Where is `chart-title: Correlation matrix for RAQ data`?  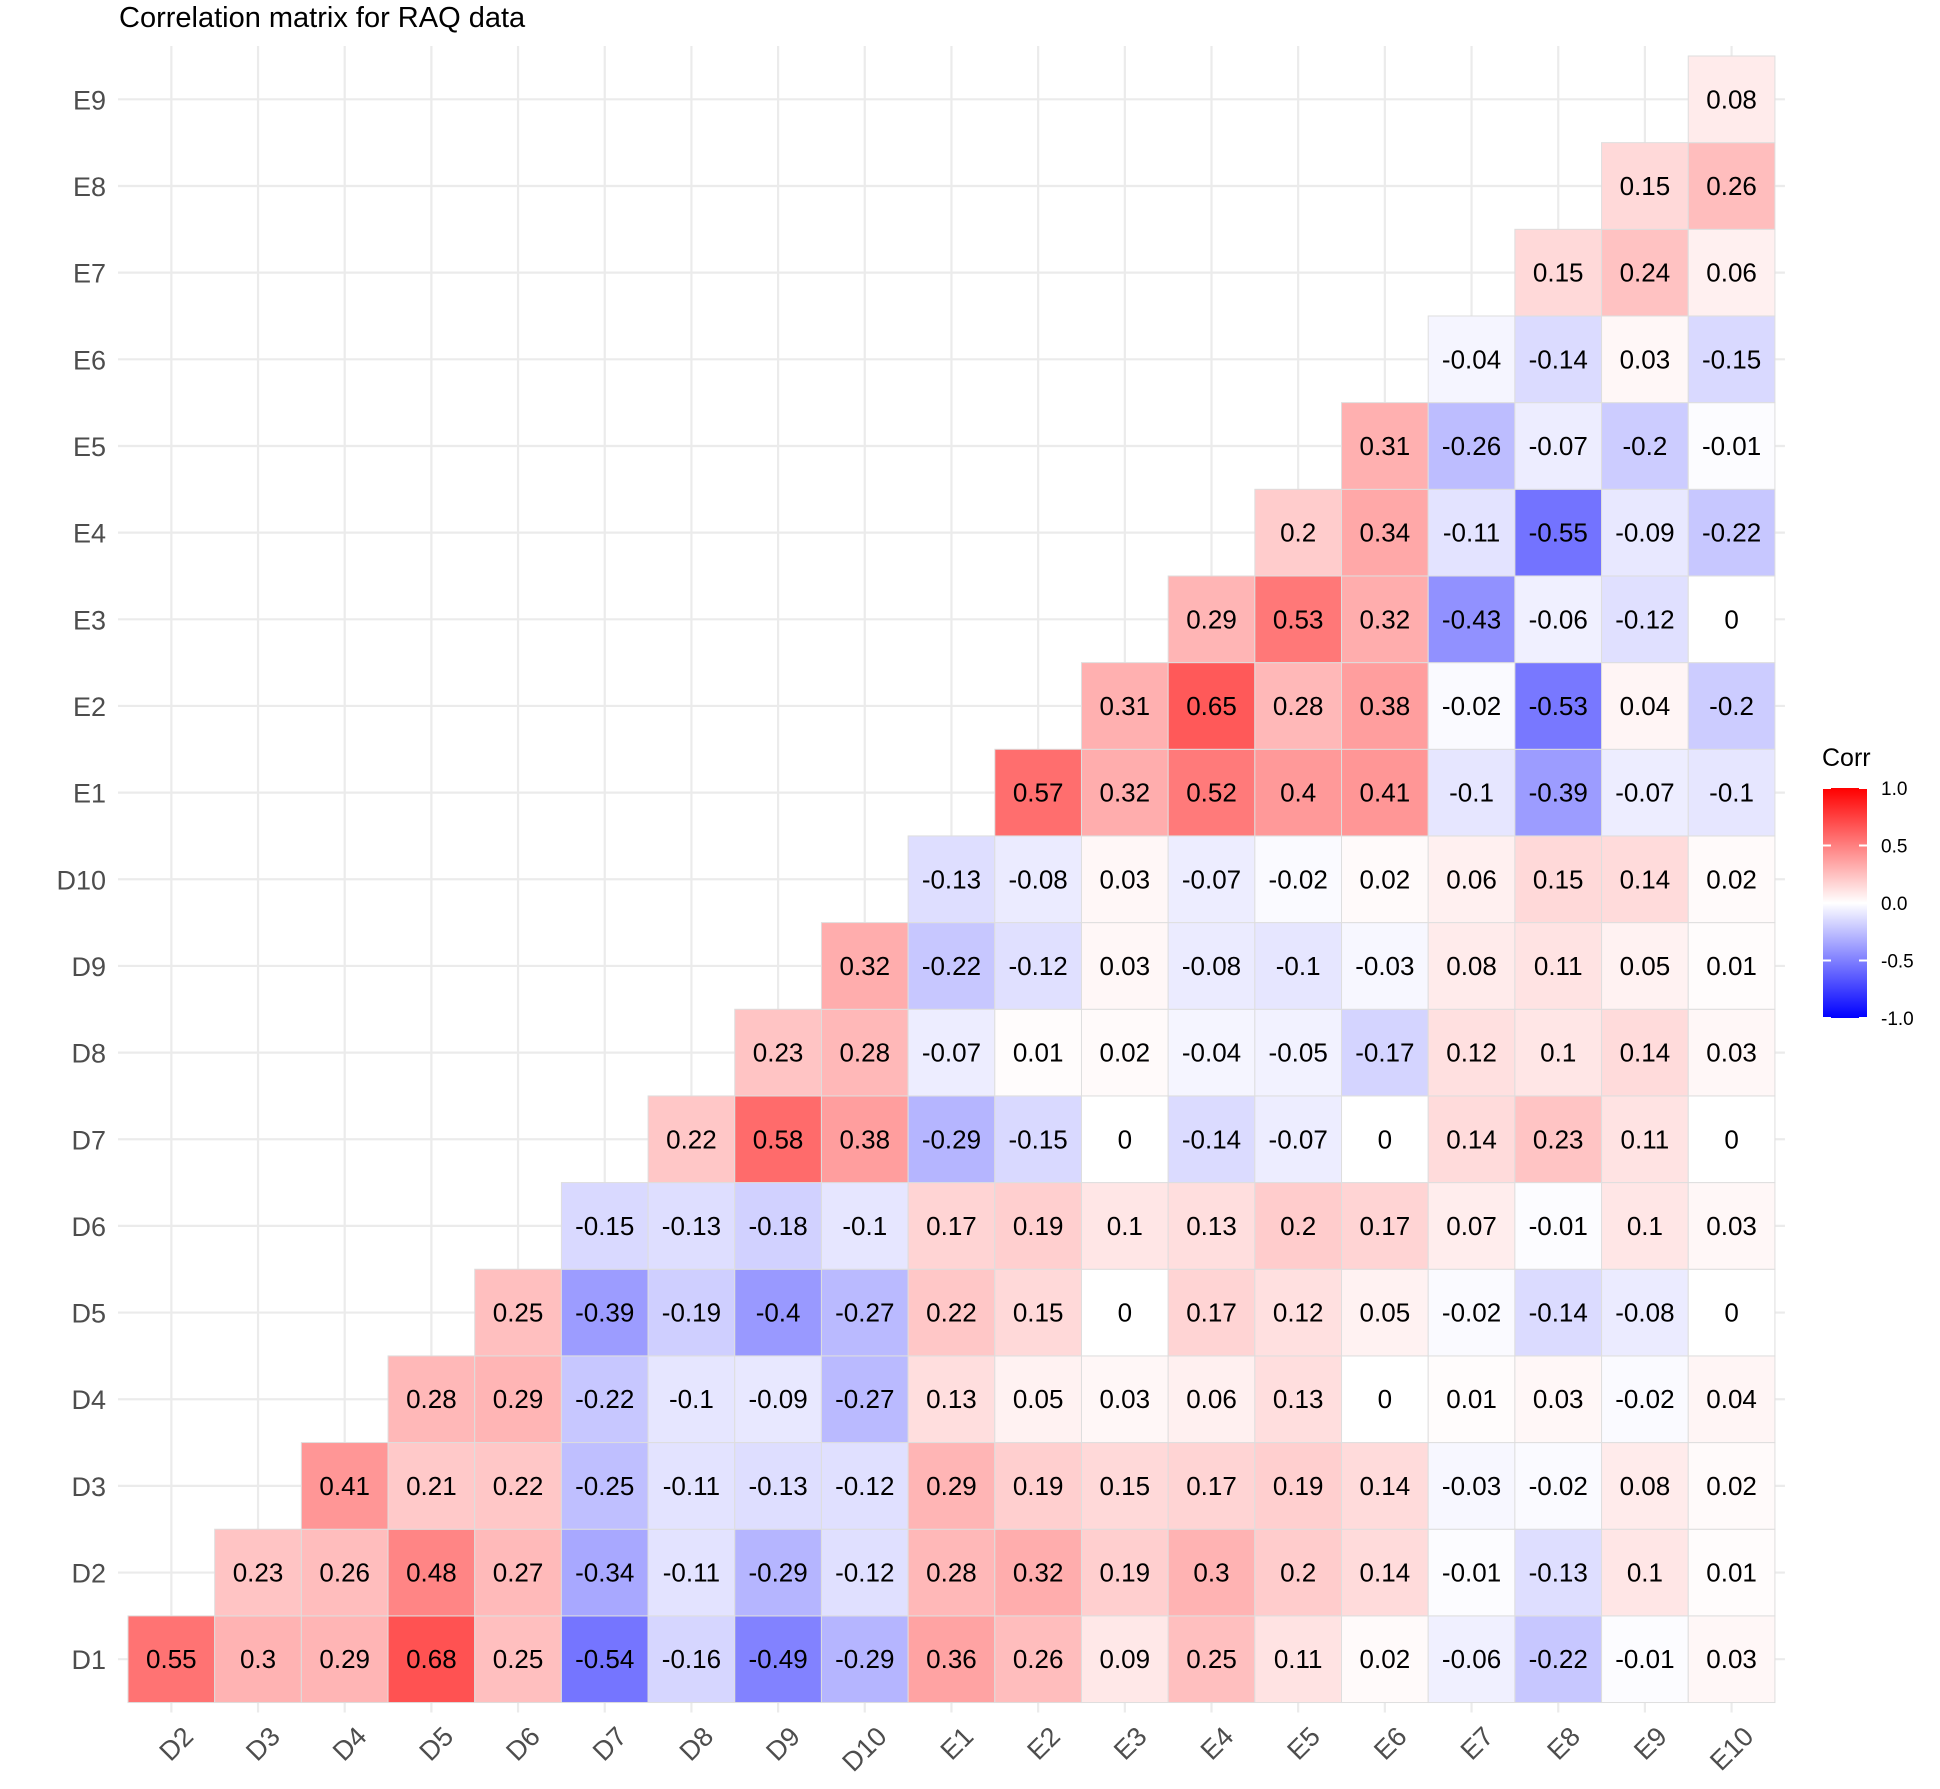
chart-title: Correlation matrix for RAQ data is located at coordinates (322, 18).